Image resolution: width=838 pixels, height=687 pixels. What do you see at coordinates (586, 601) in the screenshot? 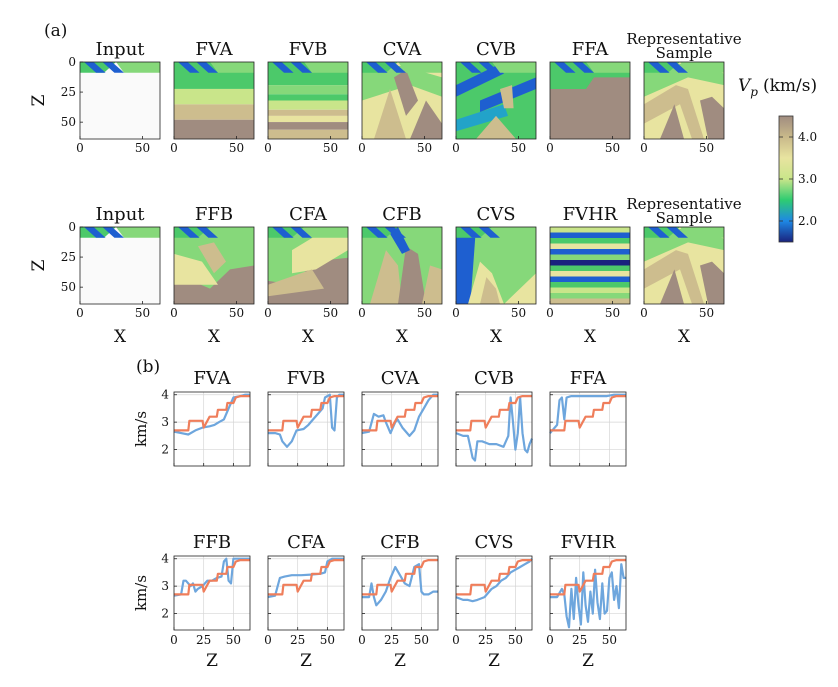
I see `profile-panel: FVHR 0 25 50 Z` at bounding box center [586, 601].